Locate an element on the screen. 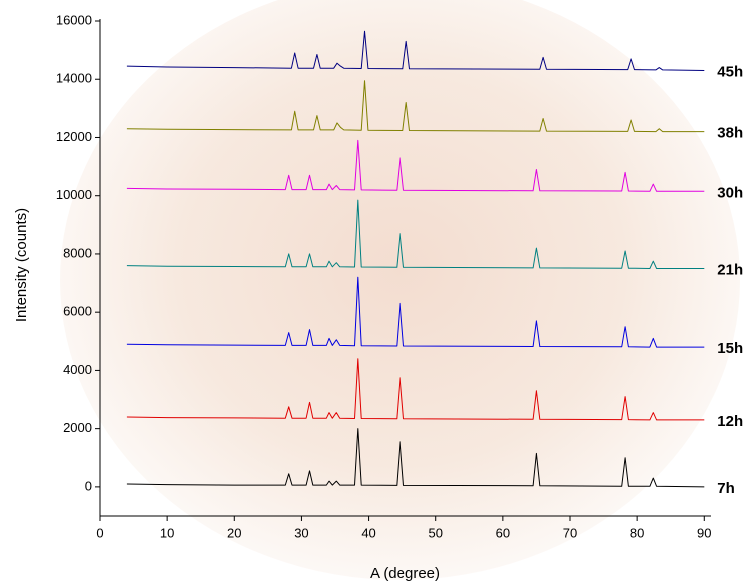  series-label: 38h is located at coordinates (730, 133).